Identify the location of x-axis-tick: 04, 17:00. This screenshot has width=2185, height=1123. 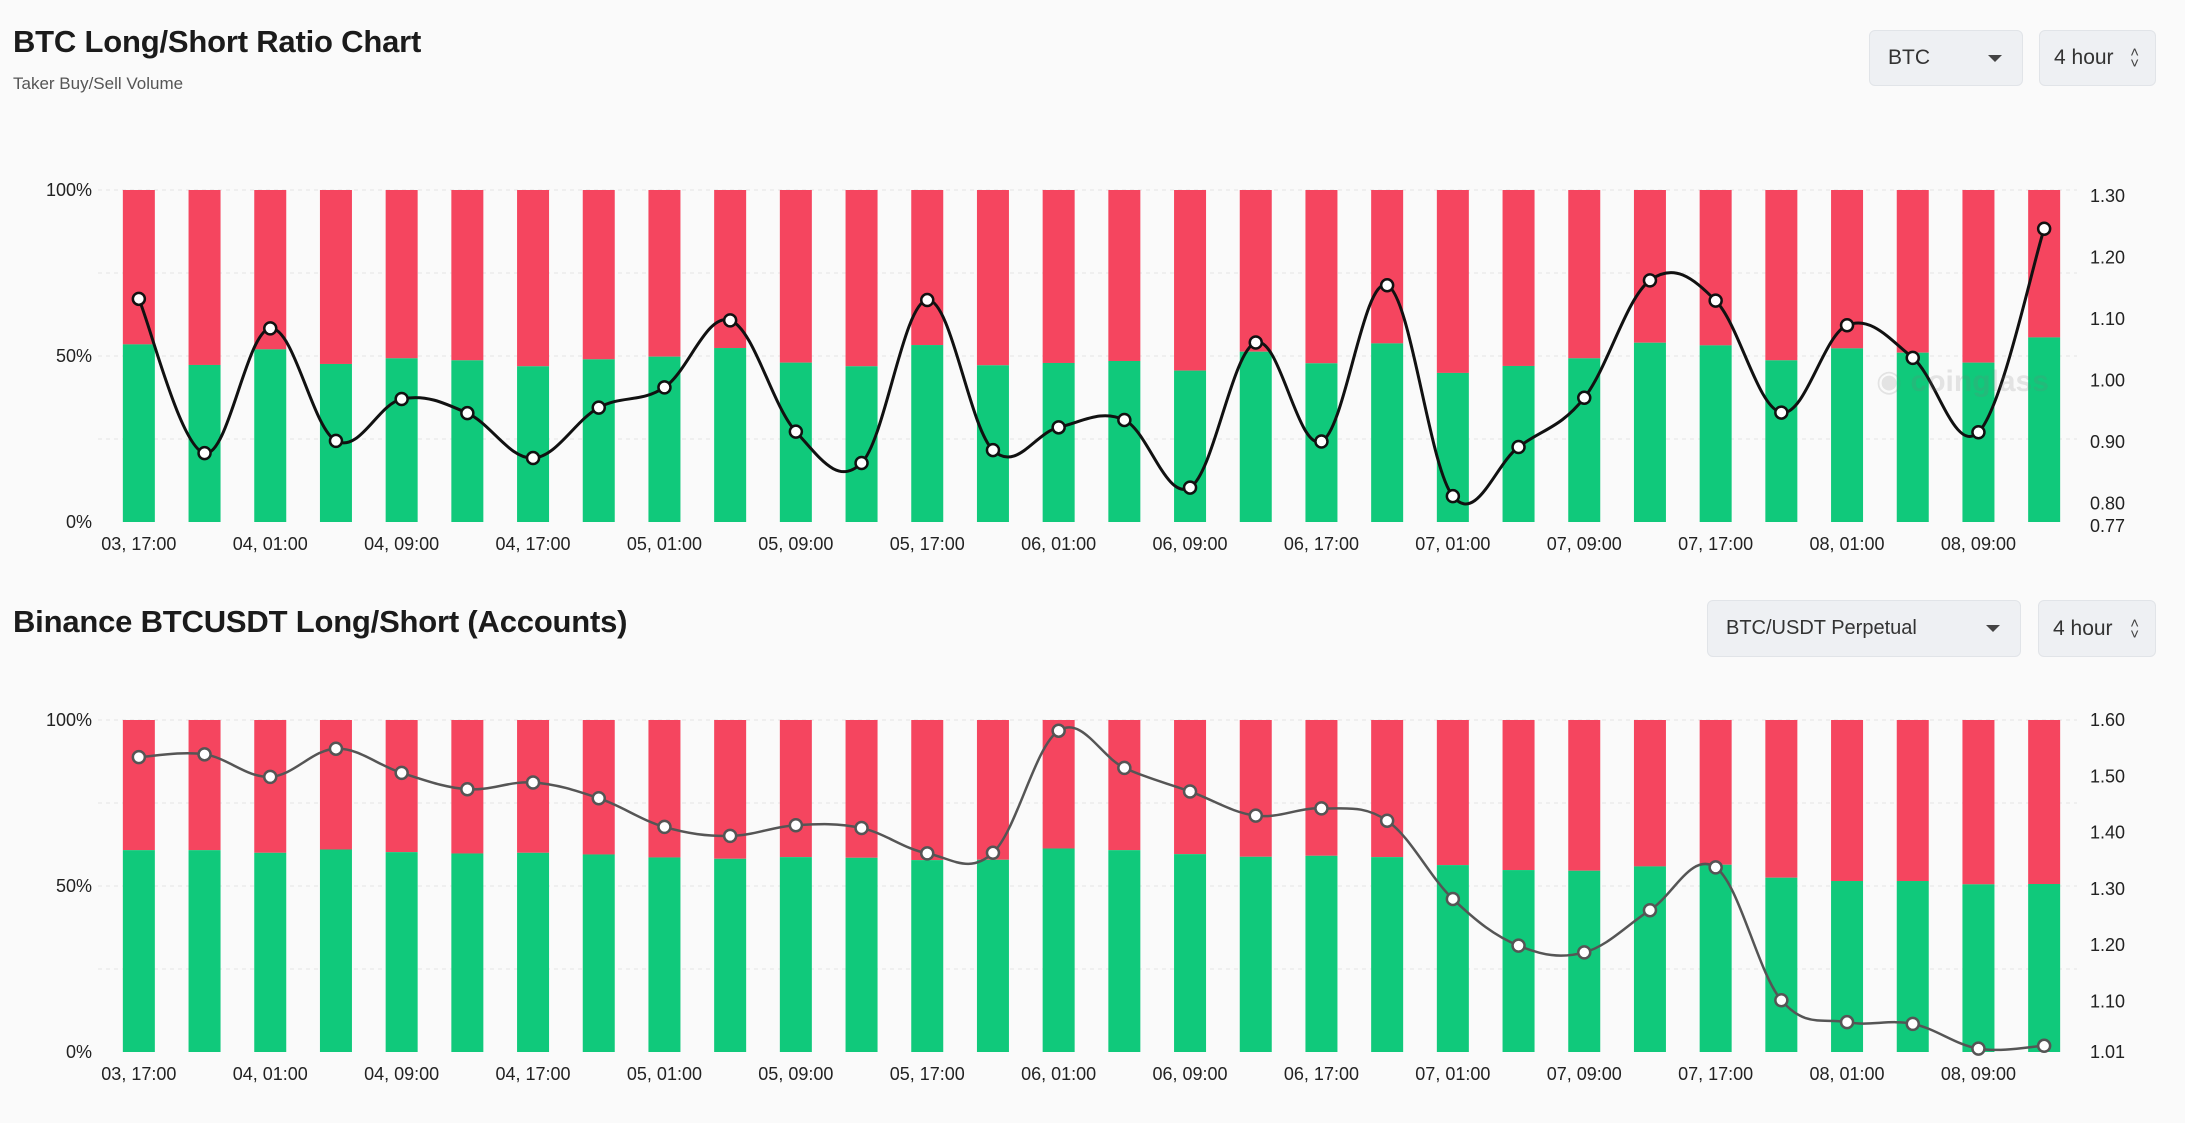
(533, 544).